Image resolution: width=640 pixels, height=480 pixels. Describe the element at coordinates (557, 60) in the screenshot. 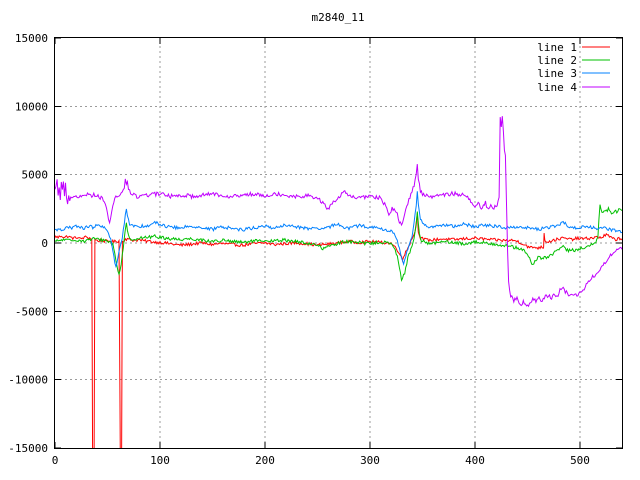

I see `legend-label: line 2` at that location.